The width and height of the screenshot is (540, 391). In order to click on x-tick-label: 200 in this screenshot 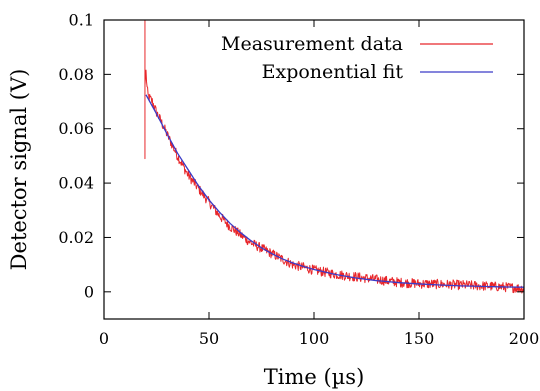, I will do `click(524, 338)`.